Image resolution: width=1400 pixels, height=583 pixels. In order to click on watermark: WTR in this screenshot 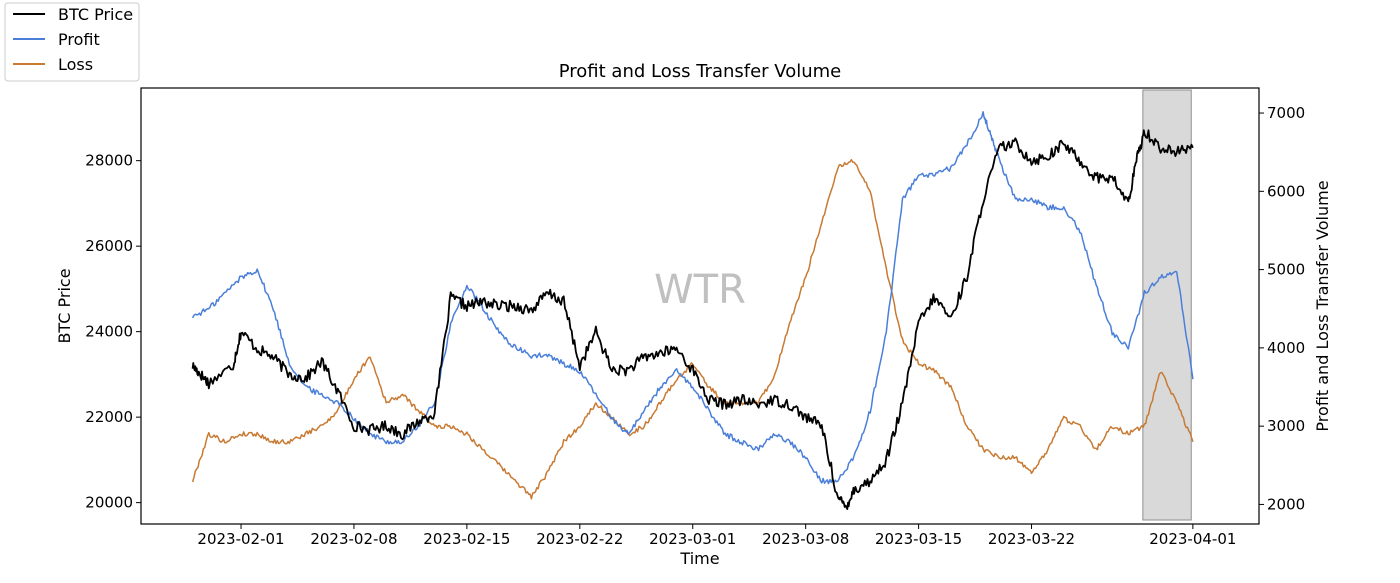, I will do `click(700, 290)`.